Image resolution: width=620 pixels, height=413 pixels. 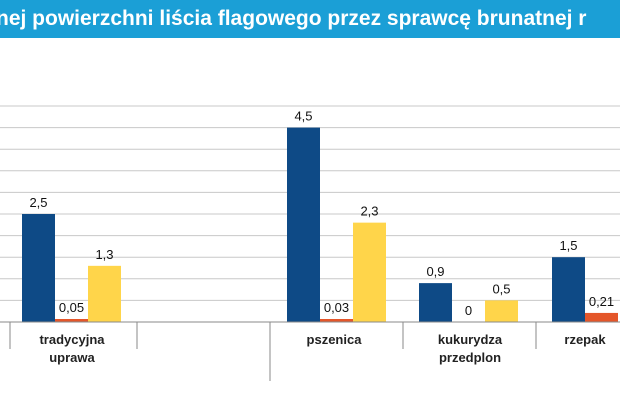 What do you see at coordinates (72, 357) in the screenshot?
I see `category-label: uprawa` at bounding box center [72, 357].